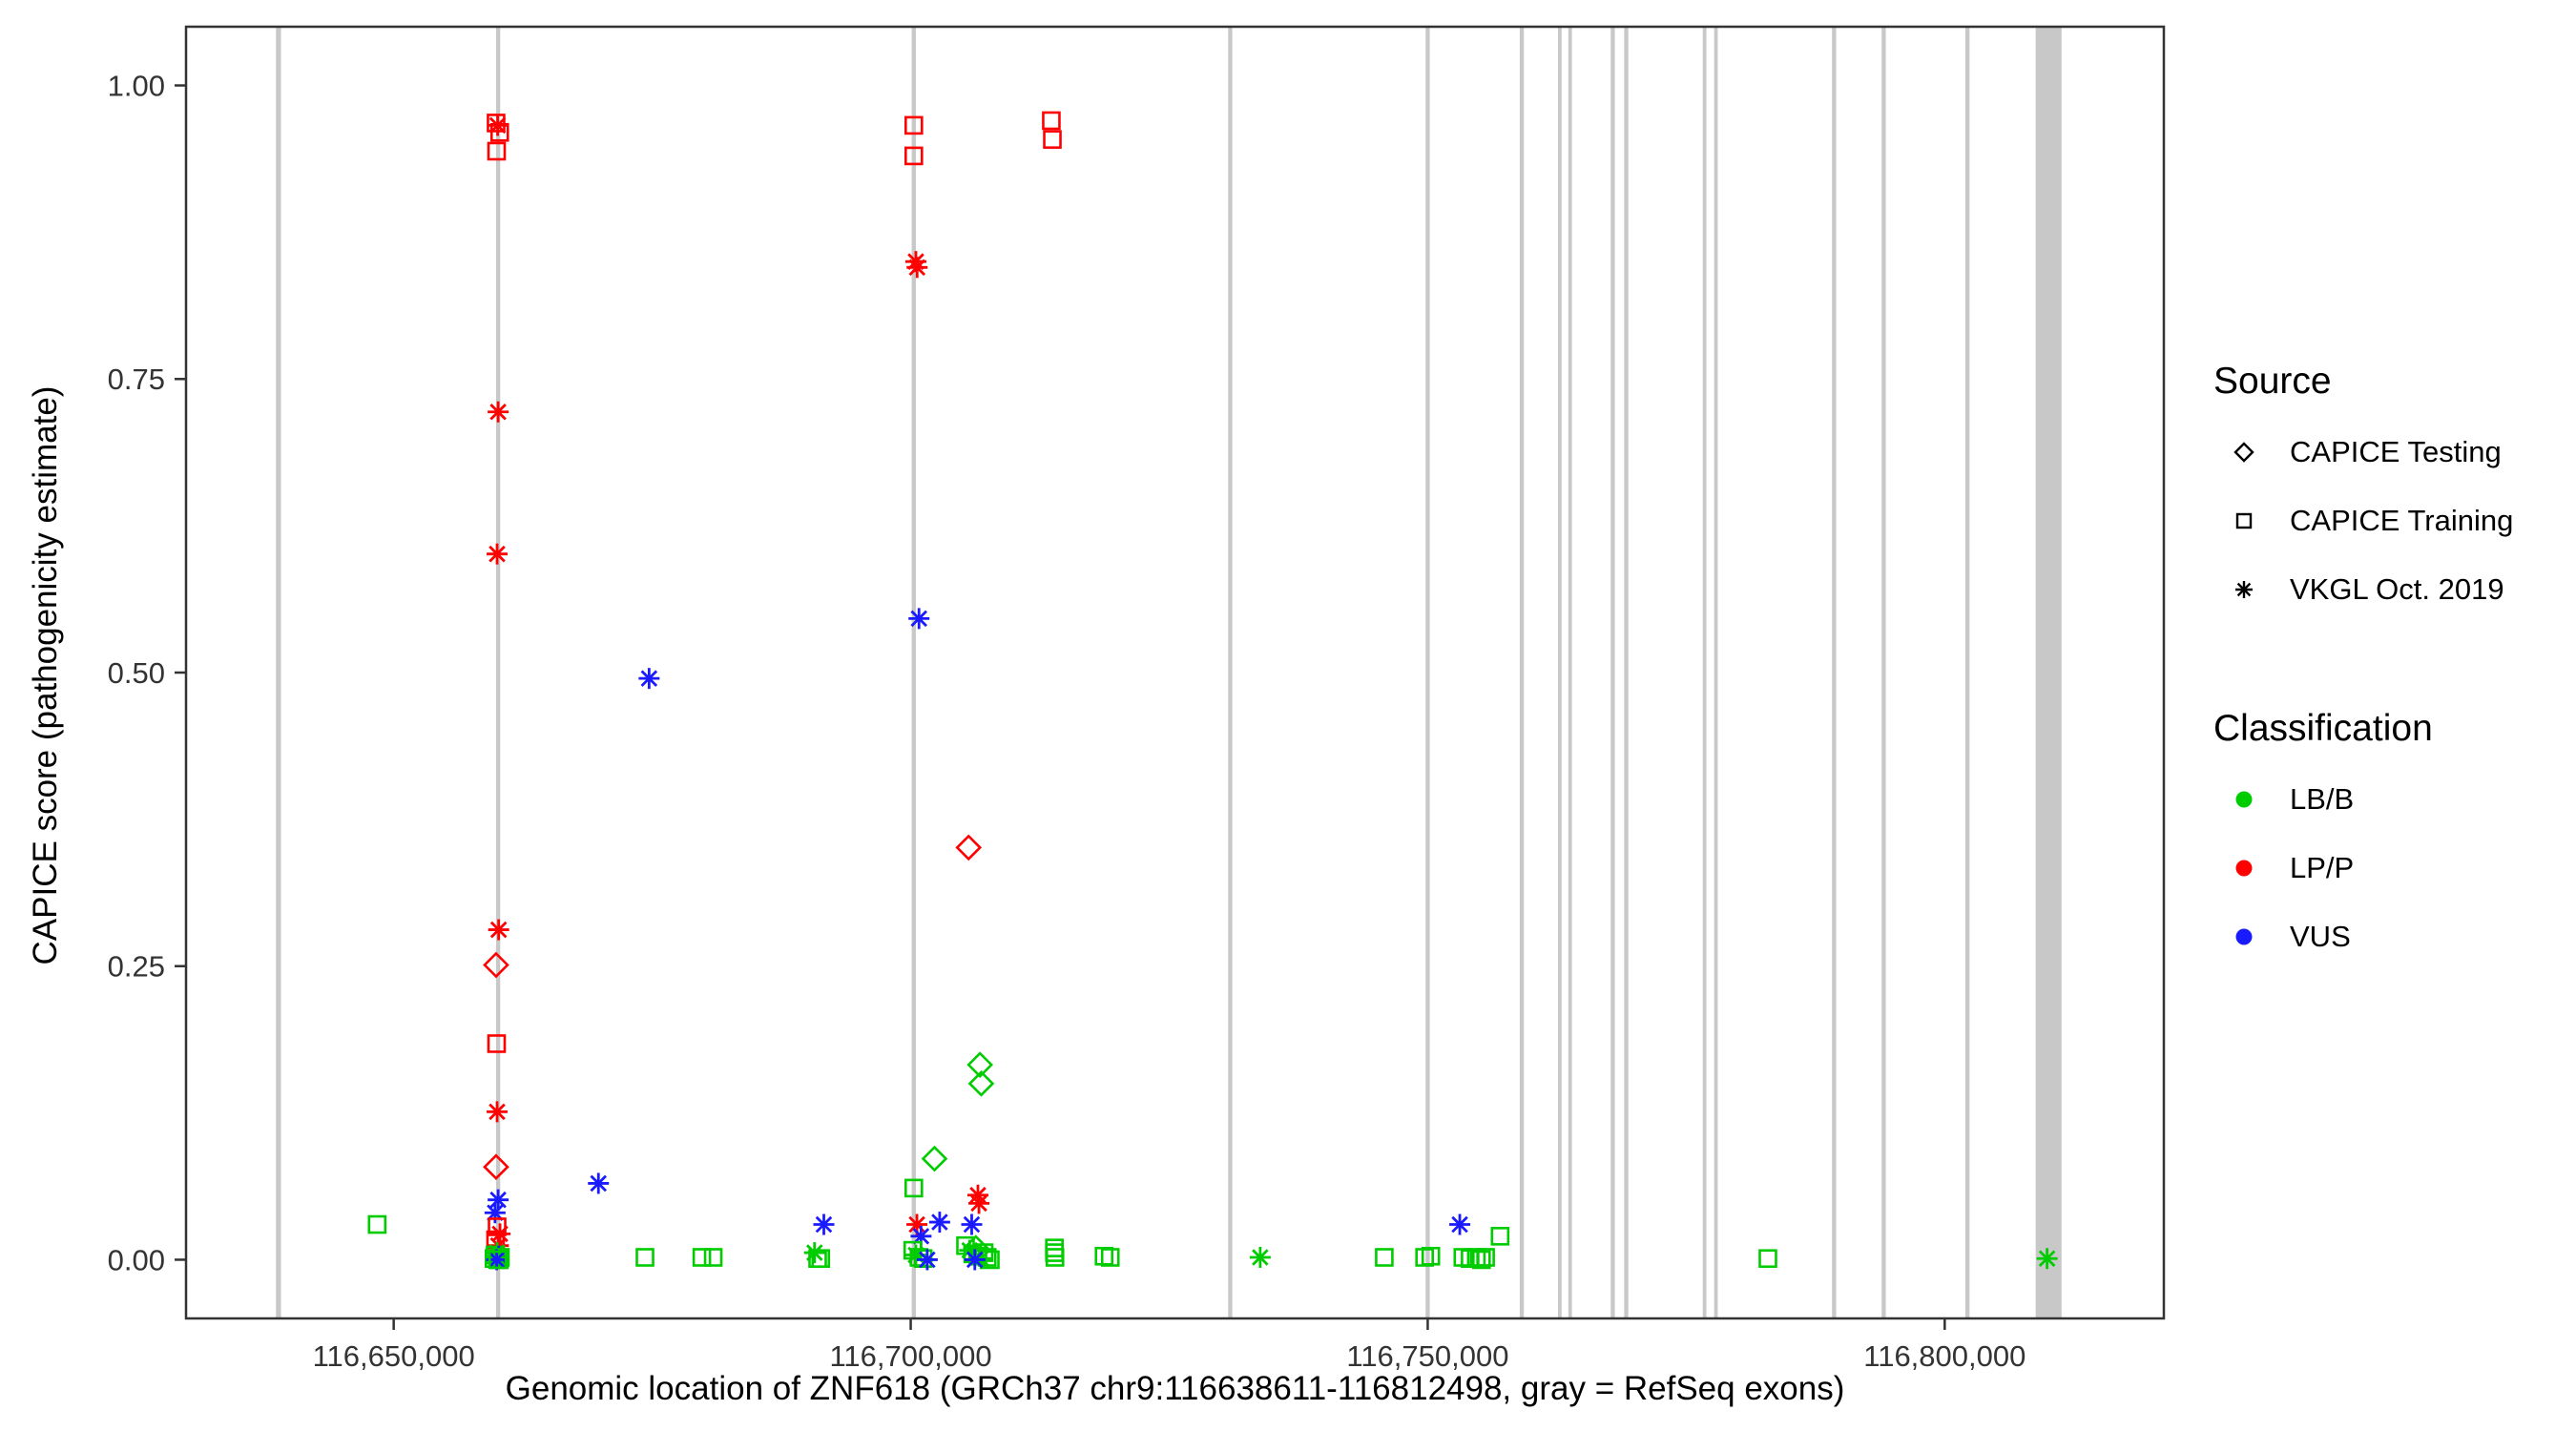 This screenshot has height=1431, width=2576. What do you see at coordinates (1427, 1356) in the screenshot?
I see `x-tick-label: 116,750,000` at bounding box center [1427, 1356].